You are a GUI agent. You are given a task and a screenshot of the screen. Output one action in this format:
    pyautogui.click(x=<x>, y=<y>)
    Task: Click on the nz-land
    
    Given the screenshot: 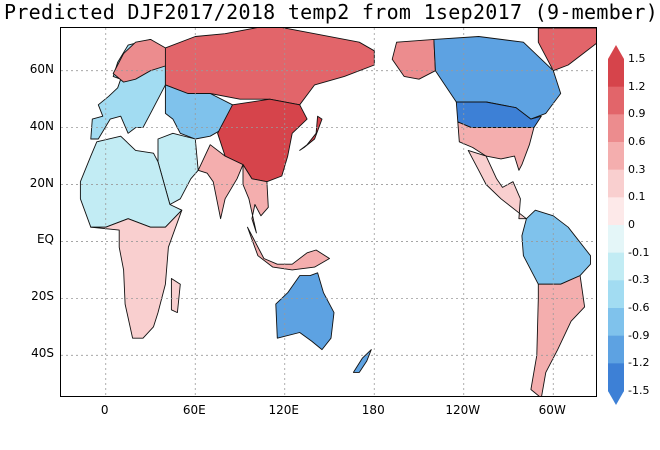 What is the action you would take?
    pyautogui.click(x=362, y=361)
    